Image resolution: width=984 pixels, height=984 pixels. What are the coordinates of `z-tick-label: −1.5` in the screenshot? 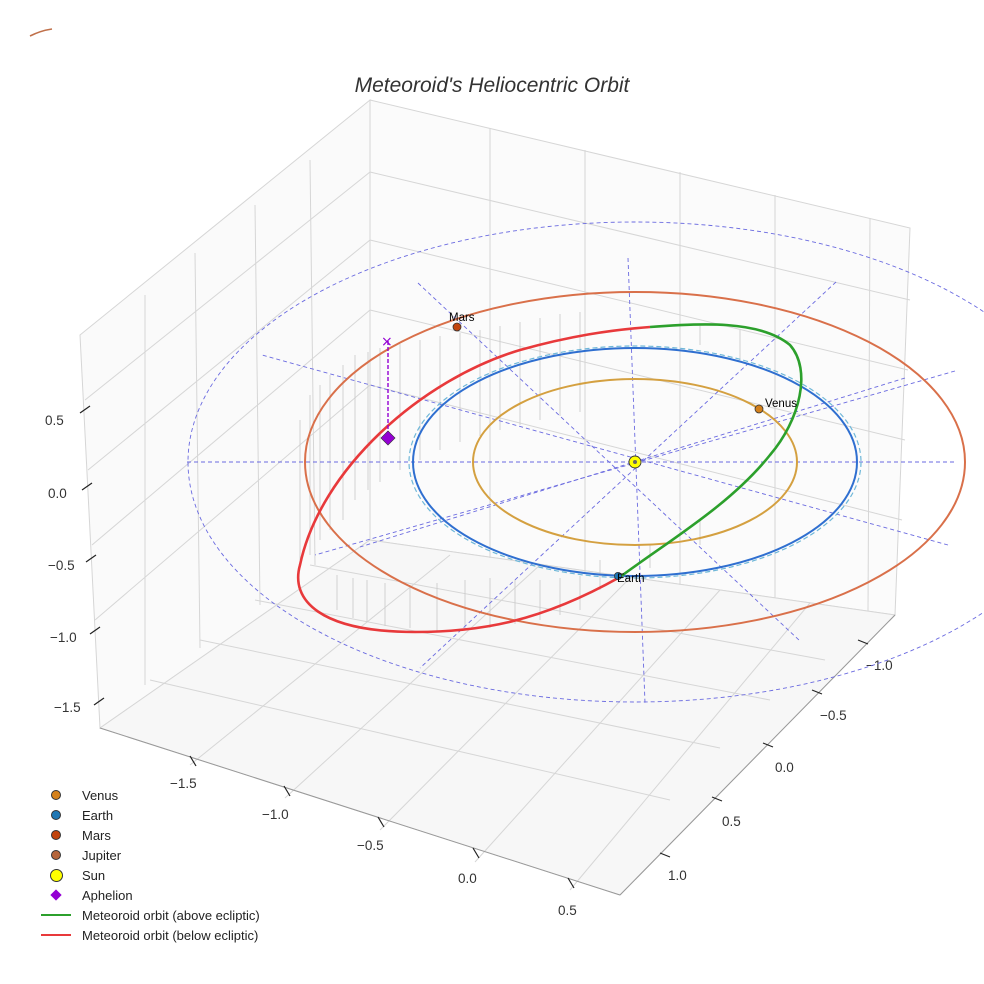 It's located at (67, 707).